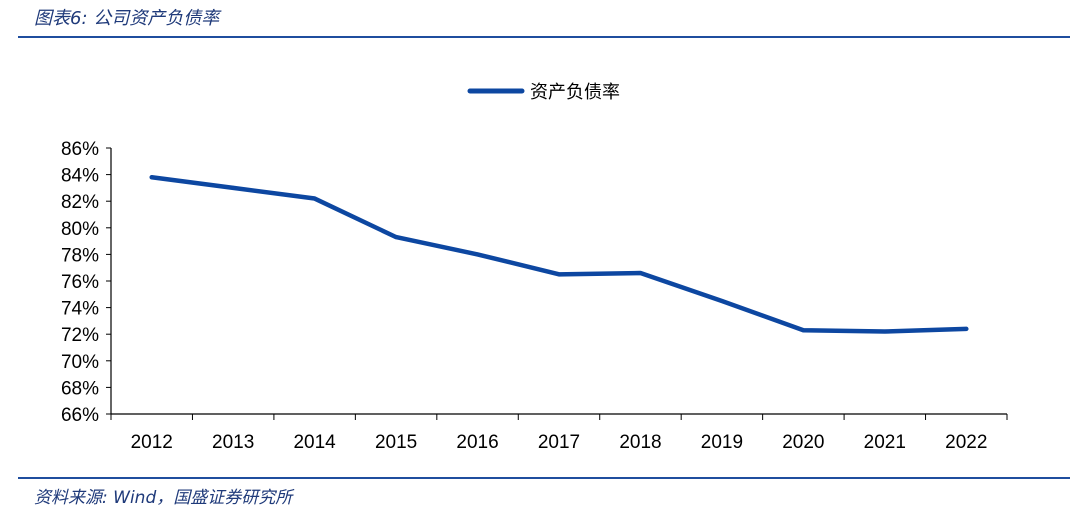  What do you see at coordinates (80, 362) in the screenshot?
I see `y-tick-label: 70%` at bounding box center [80, 362].